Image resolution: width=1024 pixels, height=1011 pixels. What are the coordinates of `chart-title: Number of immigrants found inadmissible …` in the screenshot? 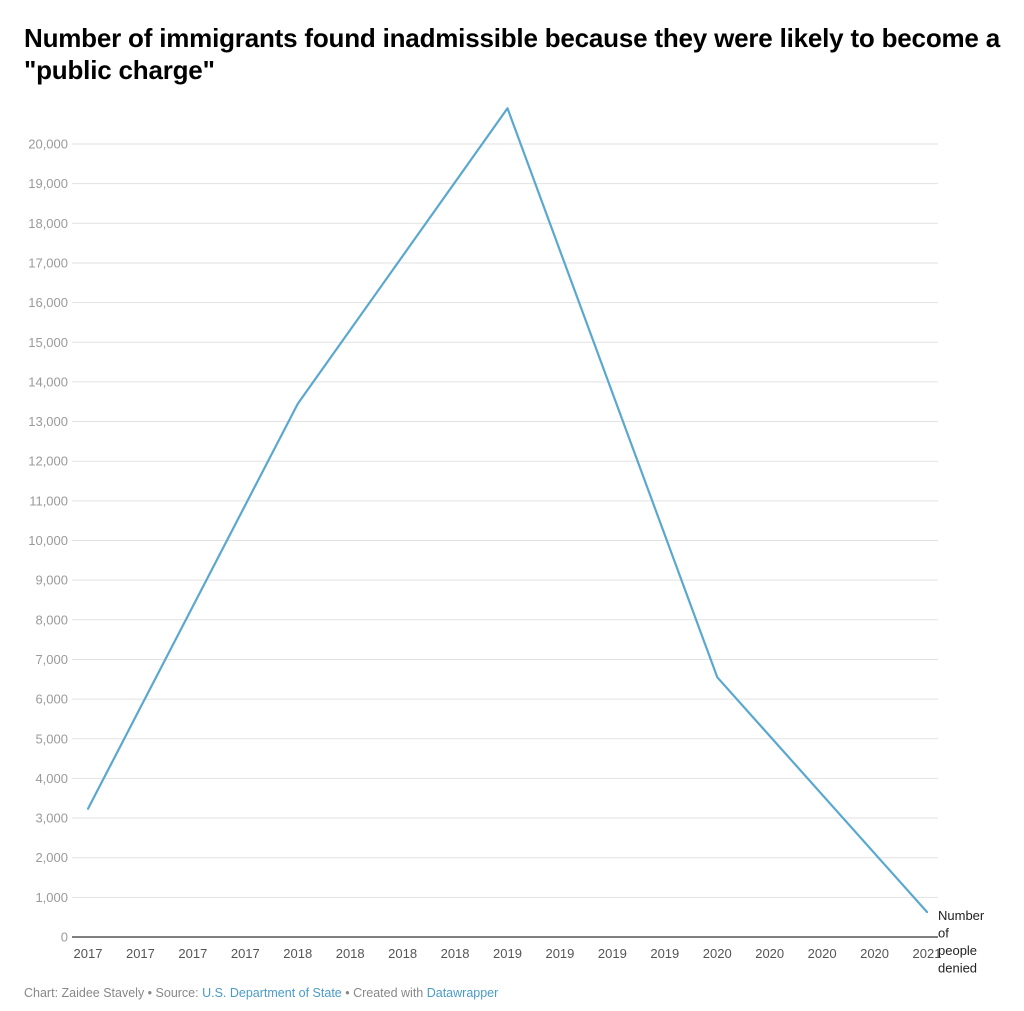 It's located at (512, 54).